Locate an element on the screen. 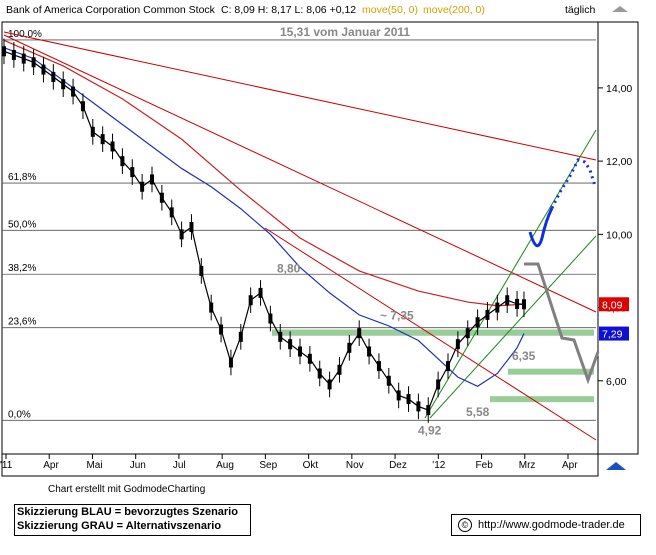  chart-tool-icon is located at coordinates (616, 466).